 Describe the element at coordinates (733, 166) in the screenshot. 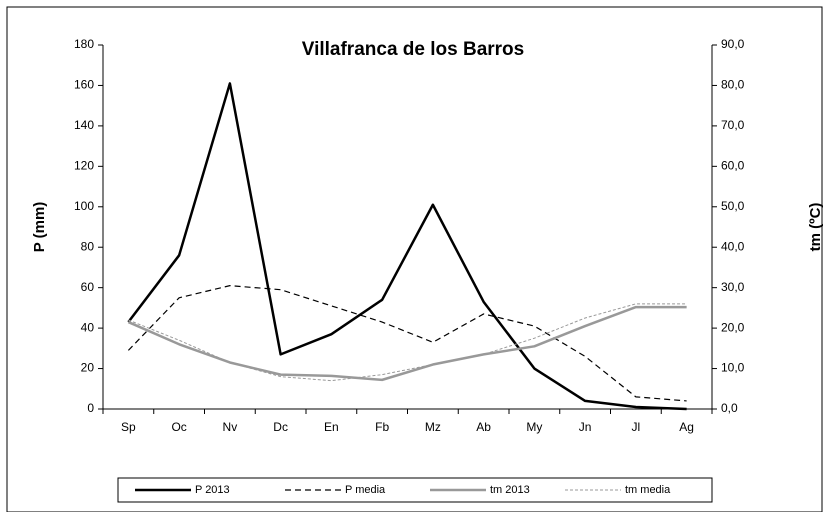

I see `y2-tick-label: 60,0` at that location.